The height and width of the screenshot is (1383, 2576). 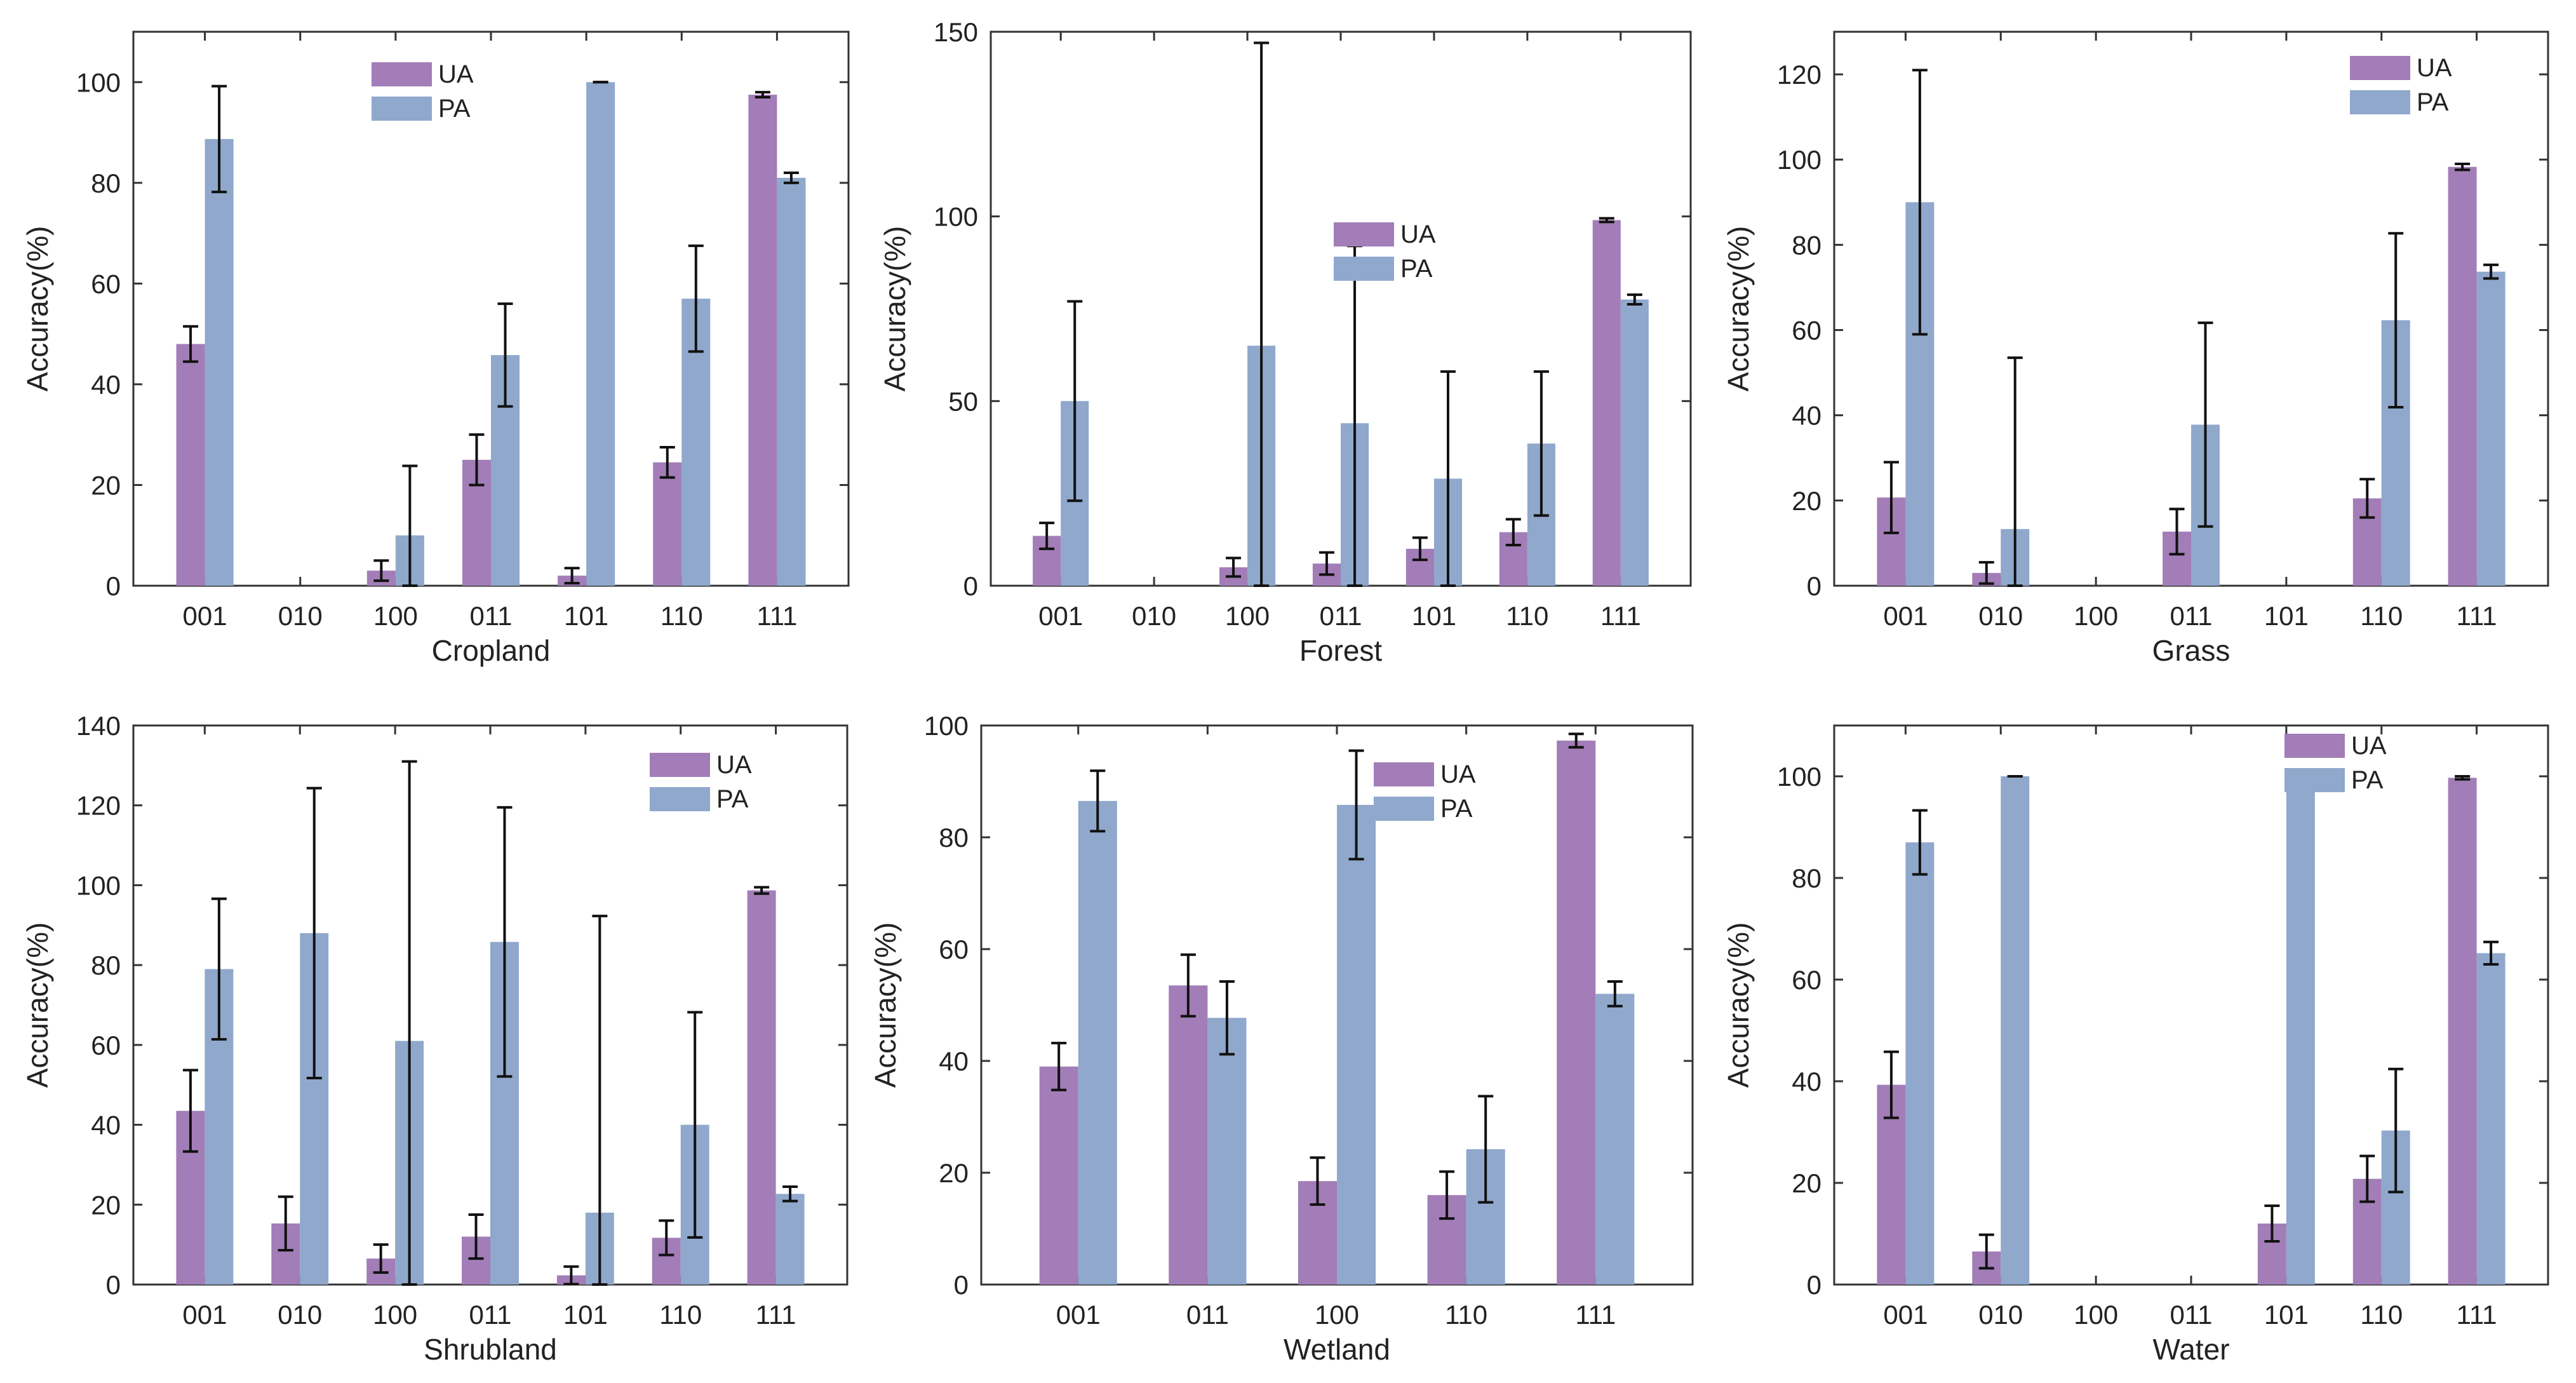 What do you see at coordinates (963, 401) in the screenshot?
I see `y-tick-label: 50` at bounding box center [963, 401].